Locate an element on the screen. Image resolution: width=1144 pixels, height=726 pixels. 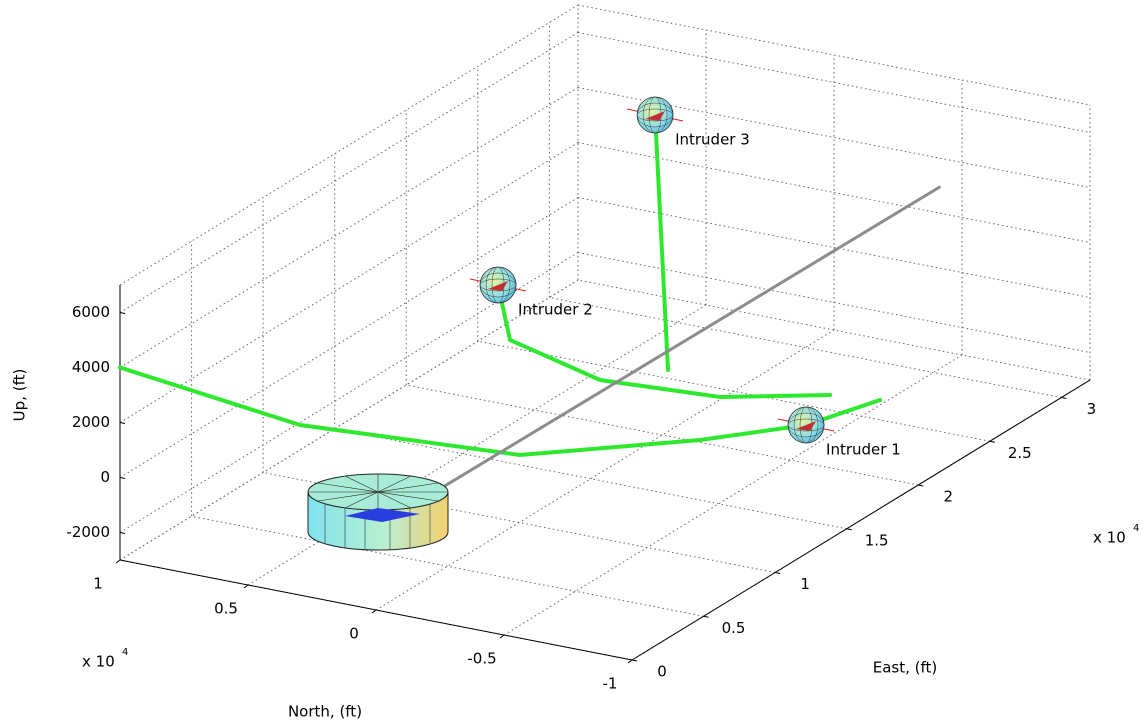
y-tick-label: -0.5 is located at coordinates (481, 659).